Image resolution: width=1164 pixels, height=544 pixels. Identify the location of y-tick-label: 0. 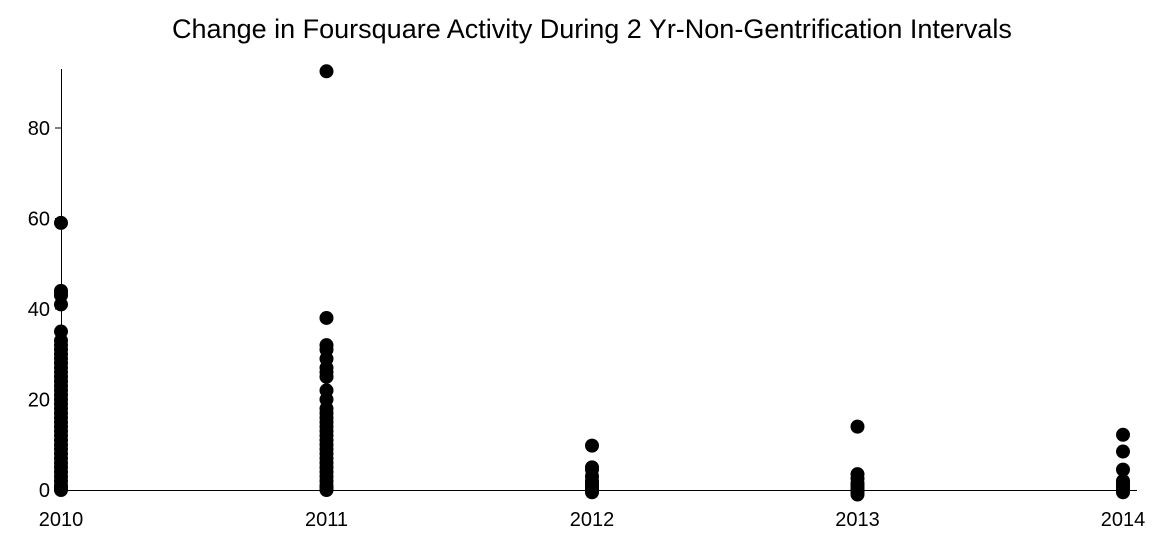
(44, 491).